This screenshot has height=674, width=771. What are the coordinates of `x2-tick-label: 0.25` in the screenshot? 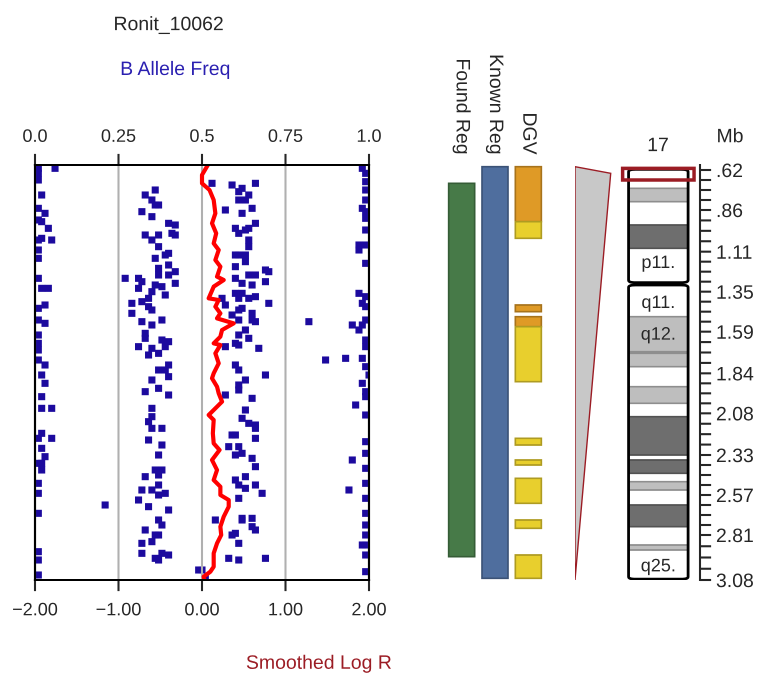 It's located at (119, 135).